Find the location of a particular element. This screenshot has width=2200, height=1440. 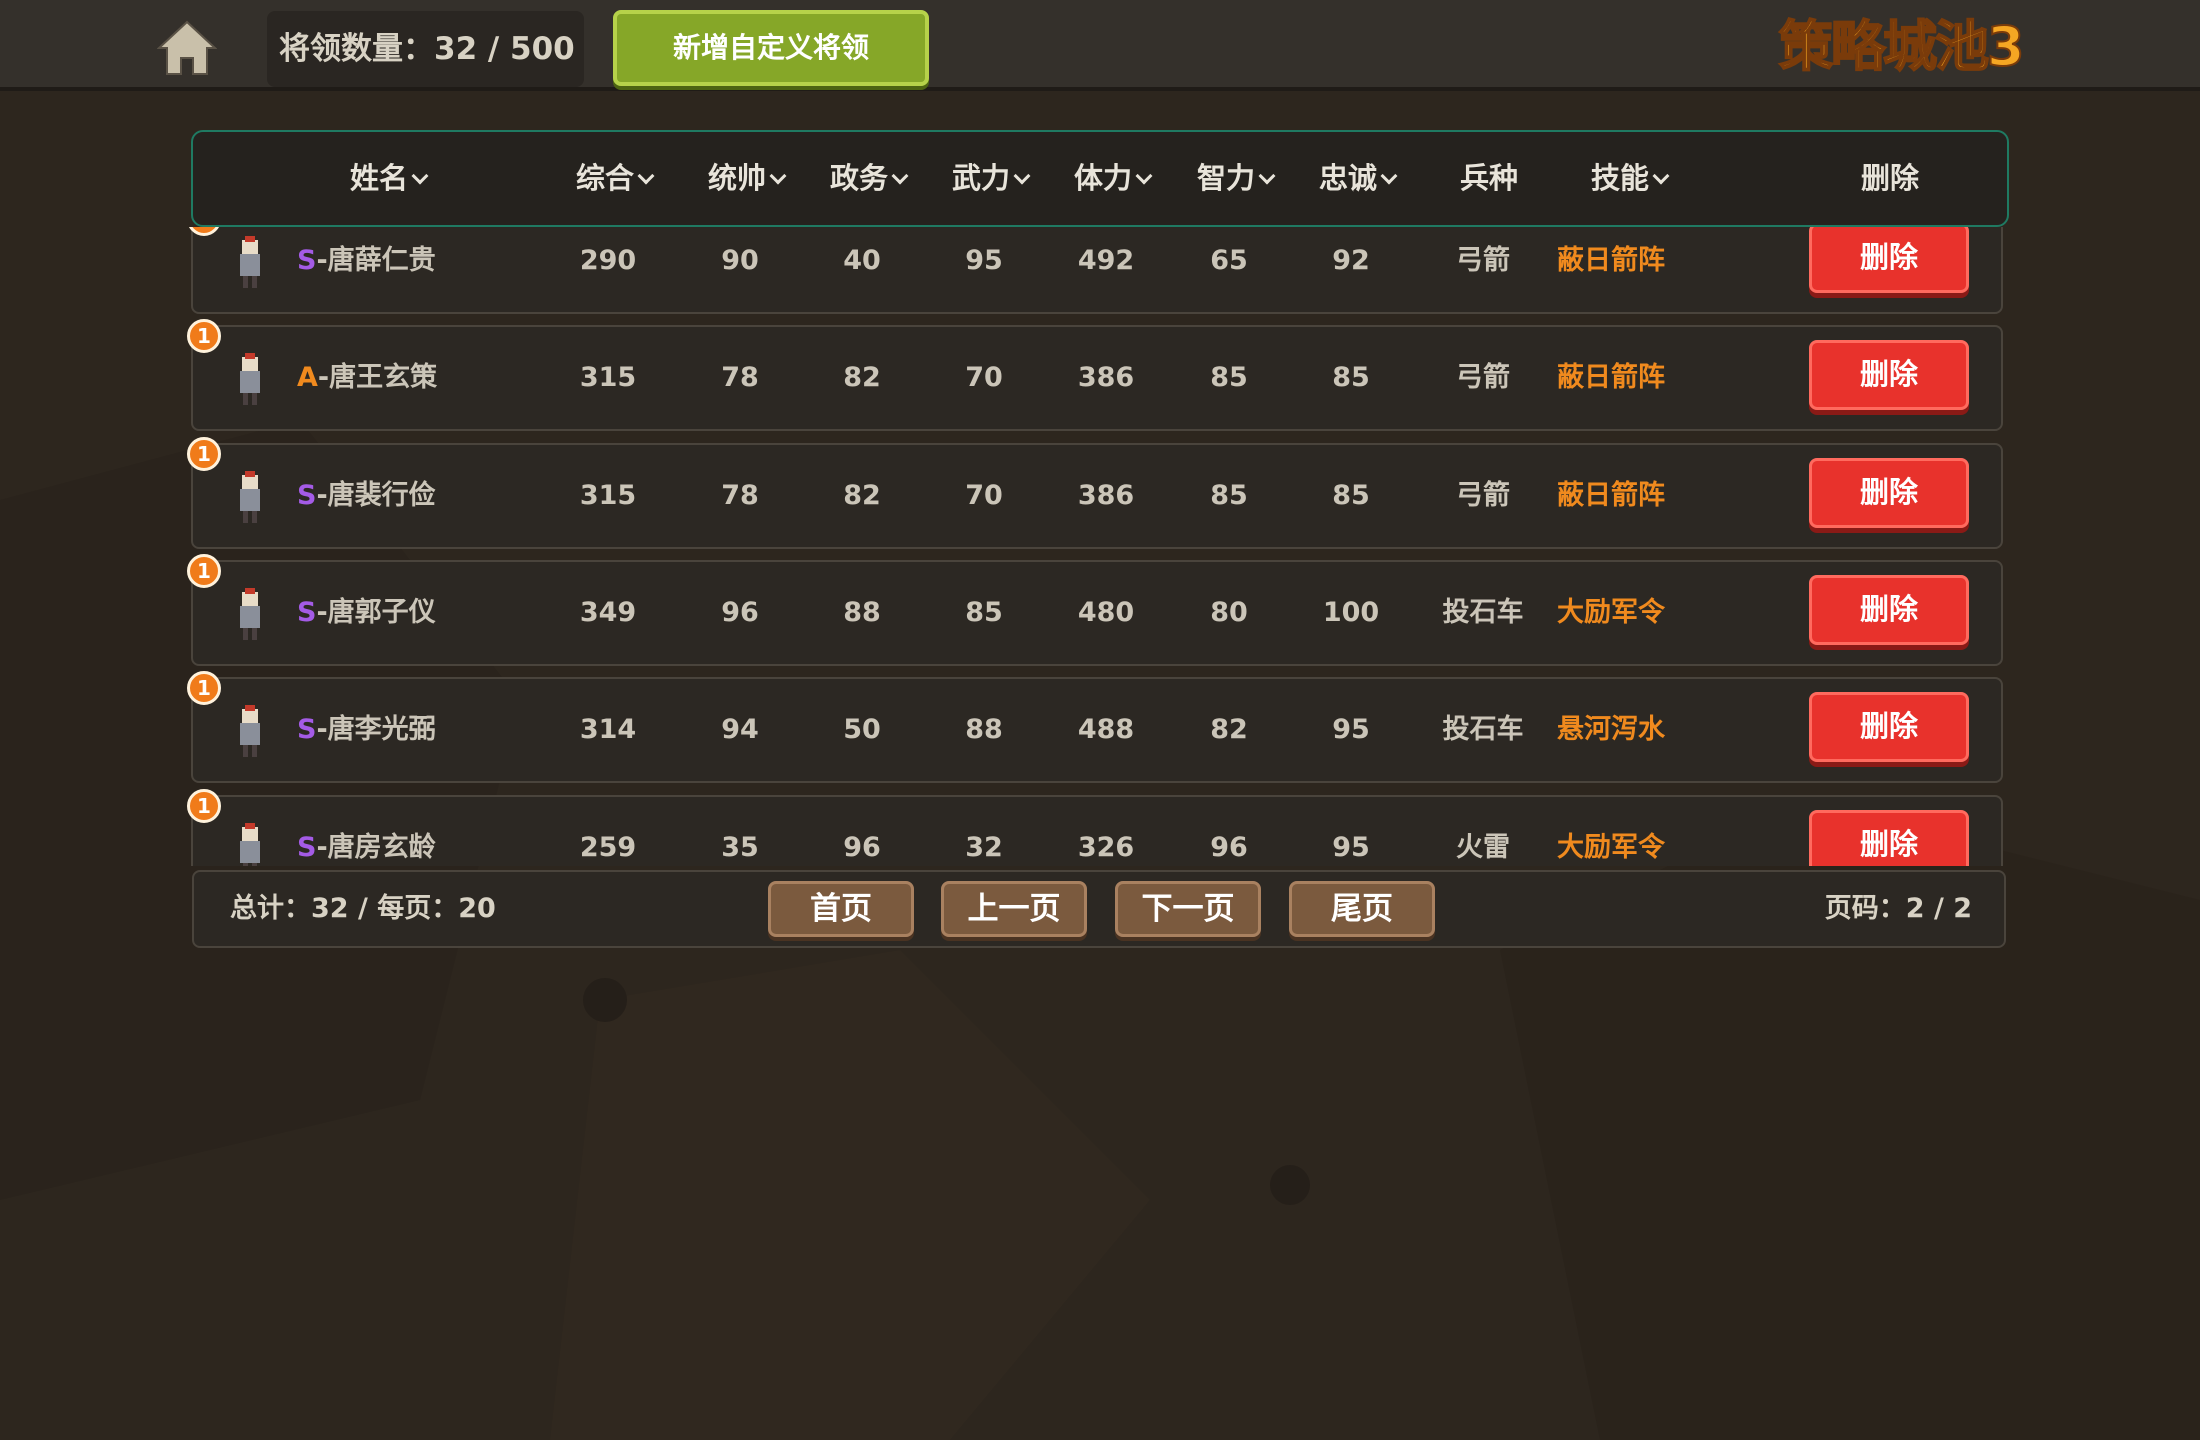

add-general-button: 新增自定义将领 is located at coordinates (771, 48).